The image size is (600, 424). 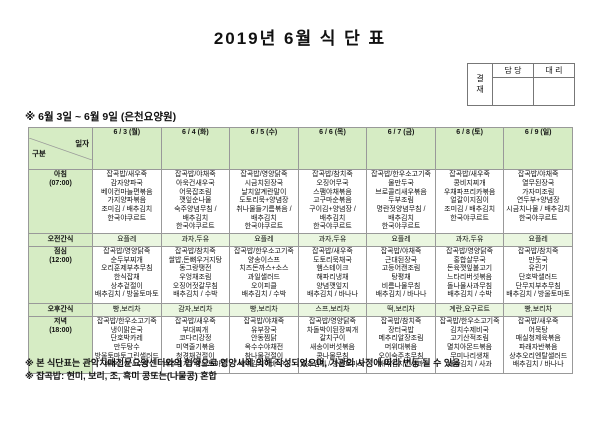 I want to click on morning-snack-row: 오전간식 요플레 과자,두유 요플레 과자,두유 요플레 과자,두유 요플레, so click(x=300, y=240).